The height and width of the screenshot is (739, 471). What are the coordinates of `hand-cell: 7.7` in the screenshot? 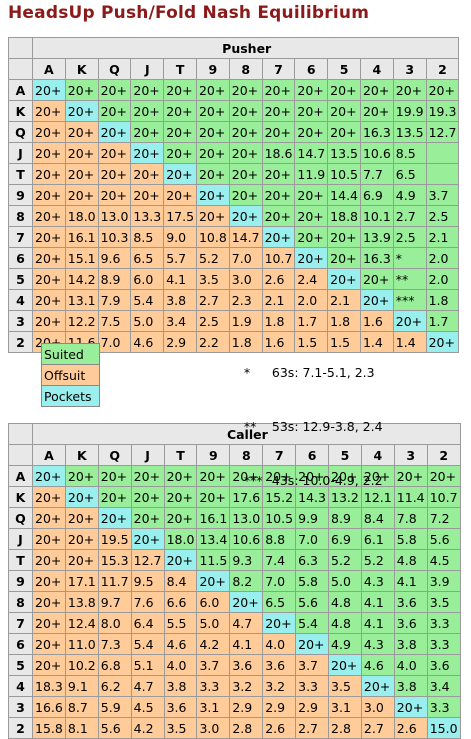 It's located at (376, 174).